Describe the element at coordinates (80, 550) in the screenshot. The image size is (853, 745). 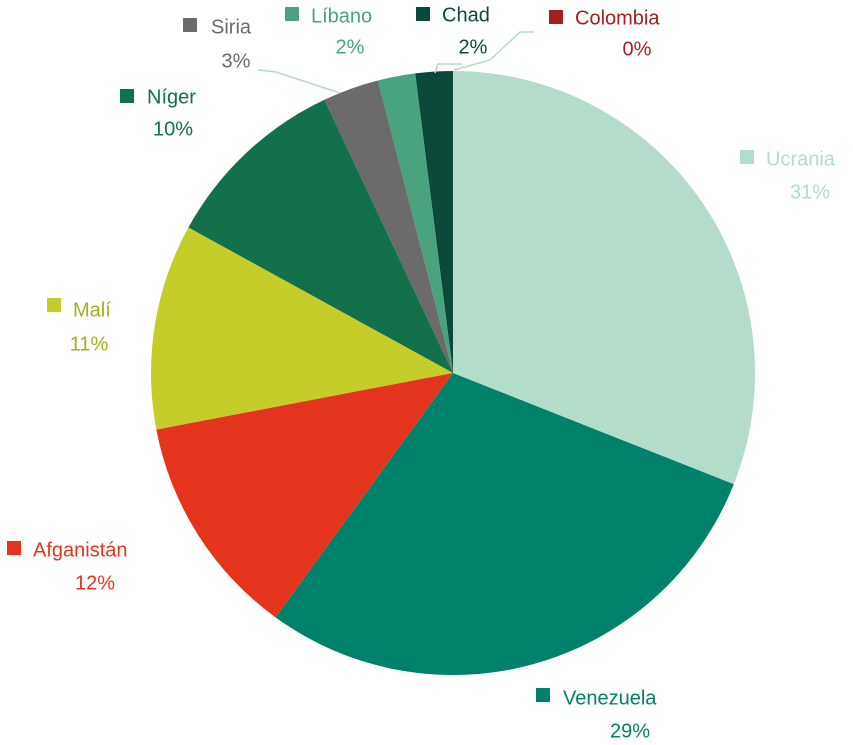
I see `category-label: Afganistán` at that location.